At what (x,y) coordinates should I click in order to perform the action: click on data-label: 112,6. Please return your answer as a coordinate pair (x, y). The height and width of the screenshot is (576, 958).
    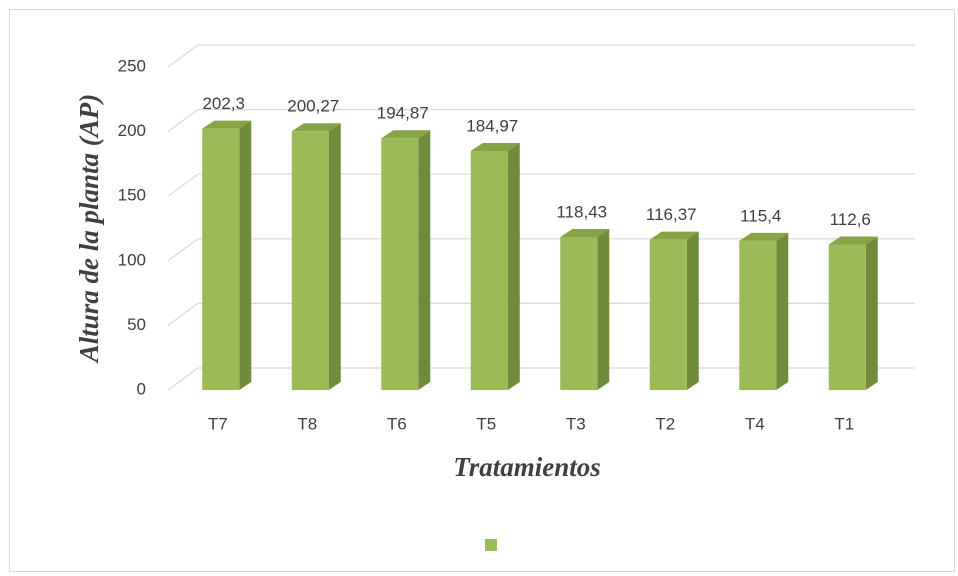
    Looking at the image, I should click on (850, 219).